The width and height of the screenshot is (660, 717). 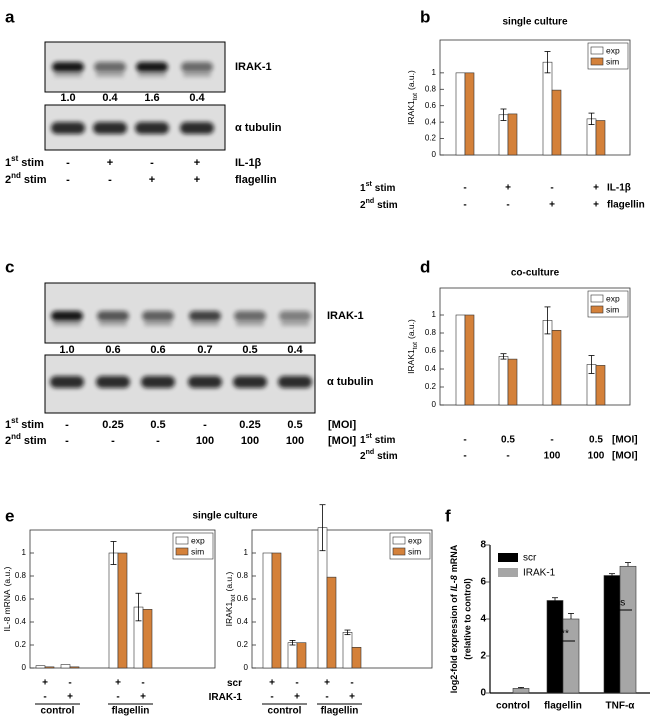 I want to click on row-ordinal: 1, so click(x=8, y=425).